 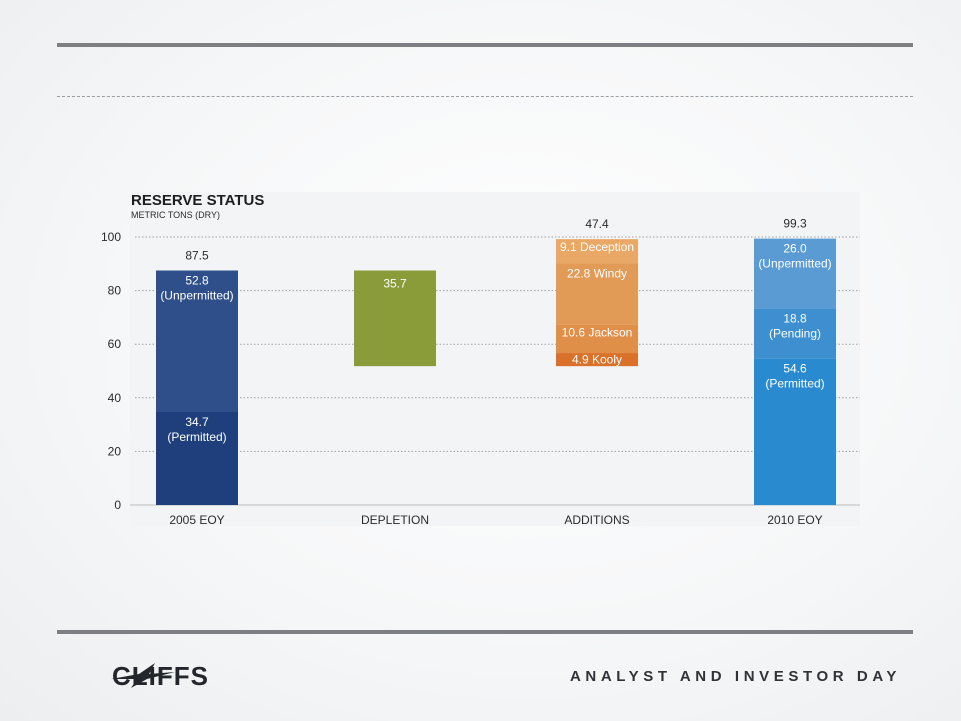 What do you see at coordinates (795, 249) in the screenshot?
I see `segment-value-label: 26.0` at bounding box center [795, 249].